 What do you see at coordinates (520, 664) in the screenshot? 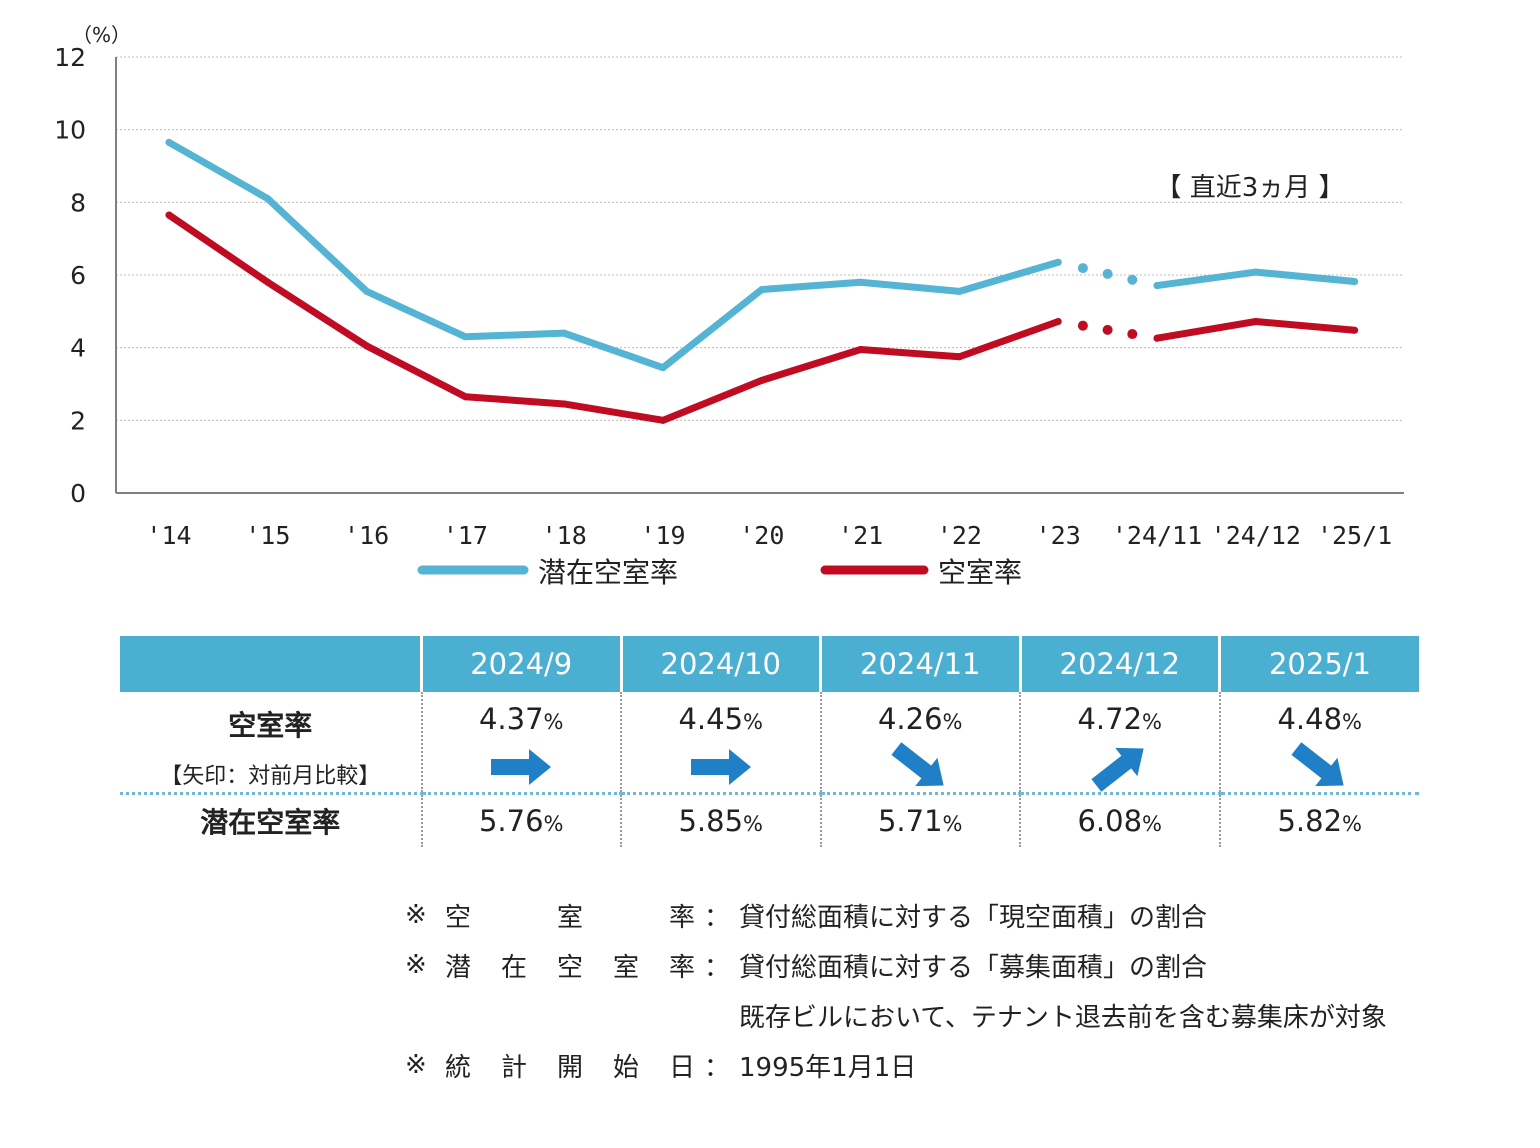
I see `header-month: 2024/9` at bounding box center [520, 664].